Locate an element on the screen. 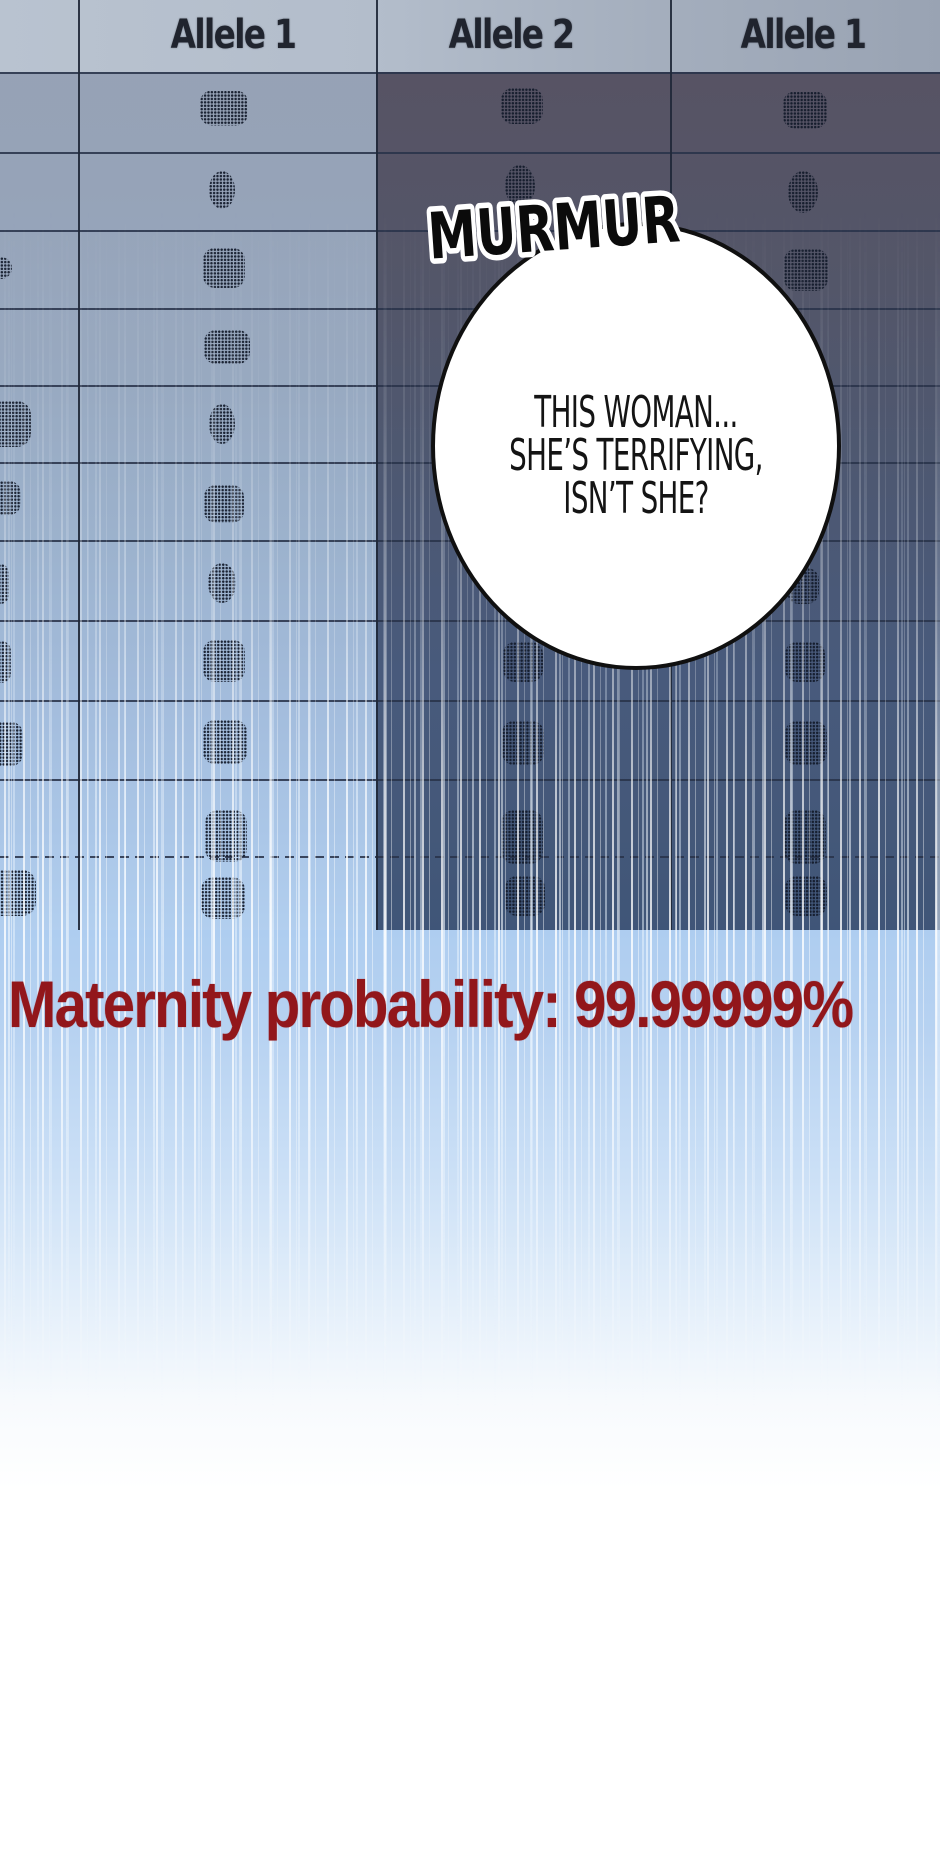 This screenshot has height=1851, width=940. column-header-label: Allele 2 is located at coordinates (511, 35).